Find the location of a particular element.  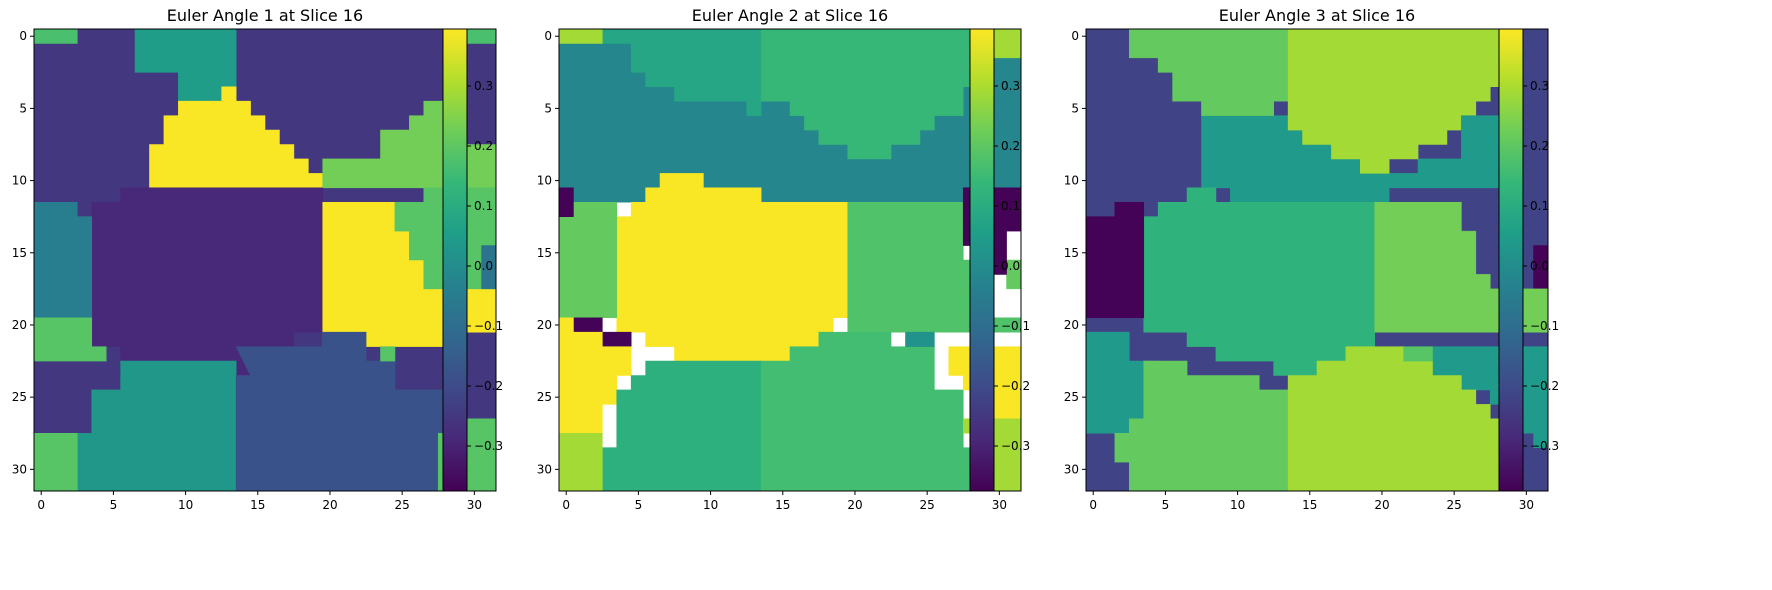

chart-title: Euler Angle 3 at Slice 16 is located at coordinates (1317, 15).